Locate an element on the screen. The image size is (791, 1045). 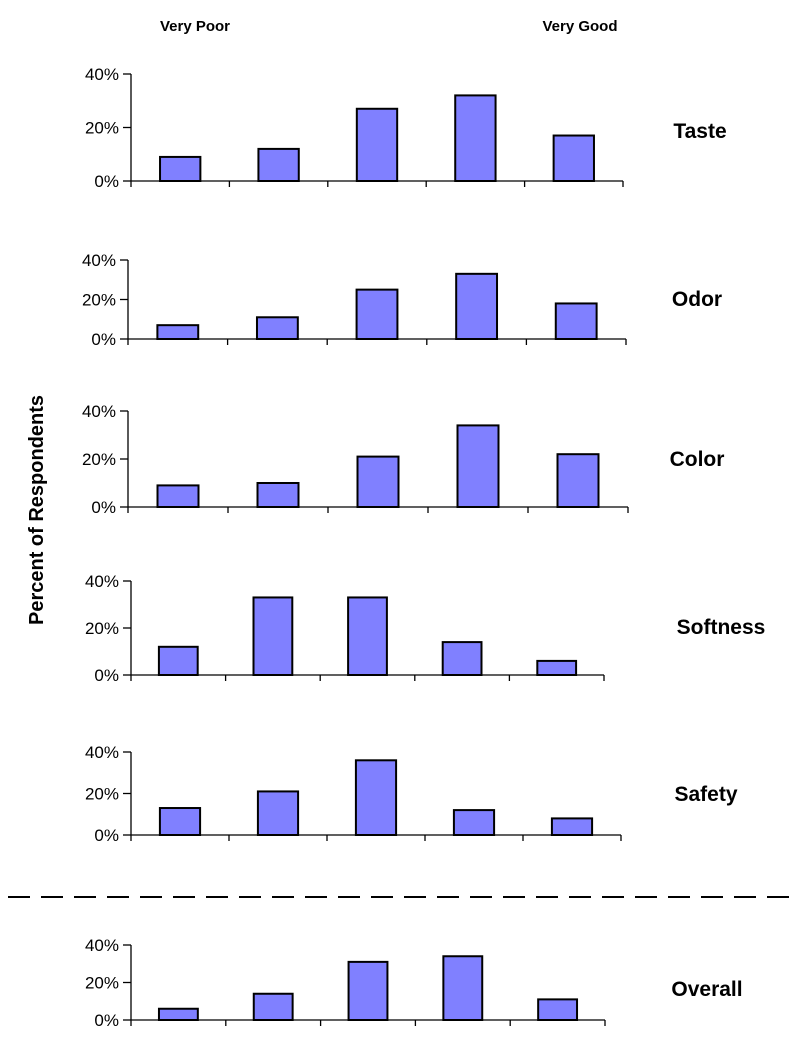
chart-panel-overall: 0% 20% 40% Overall is located at coordinates (414, 983).